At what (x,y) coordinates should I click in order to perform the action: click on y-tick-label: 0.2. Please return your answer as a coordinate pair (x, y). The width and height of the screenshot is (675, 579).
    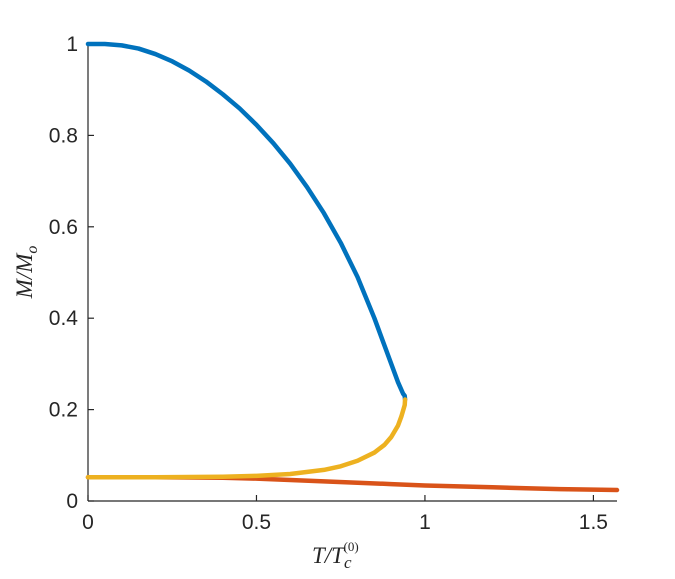
    Looking at the image, I should click on (63, 410).